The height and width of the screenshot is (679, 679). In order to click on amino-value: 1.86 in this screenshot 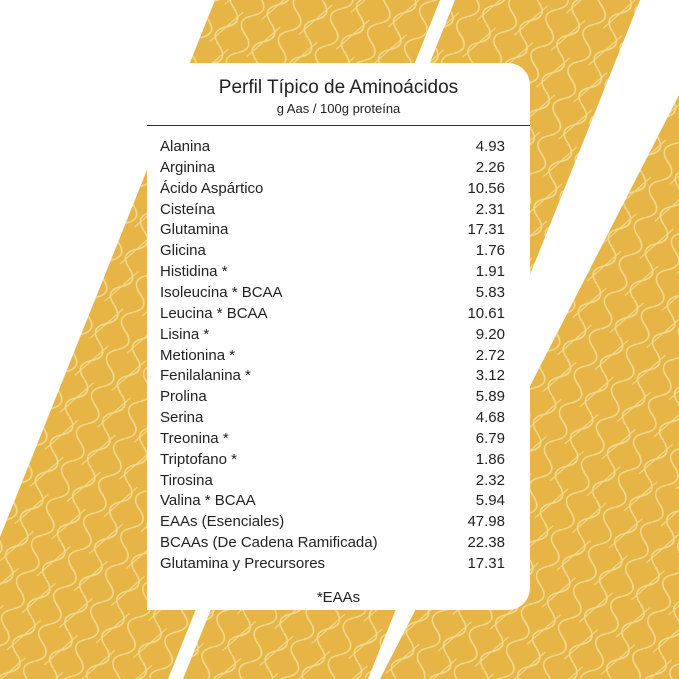, I will do `click(490, 459)`.